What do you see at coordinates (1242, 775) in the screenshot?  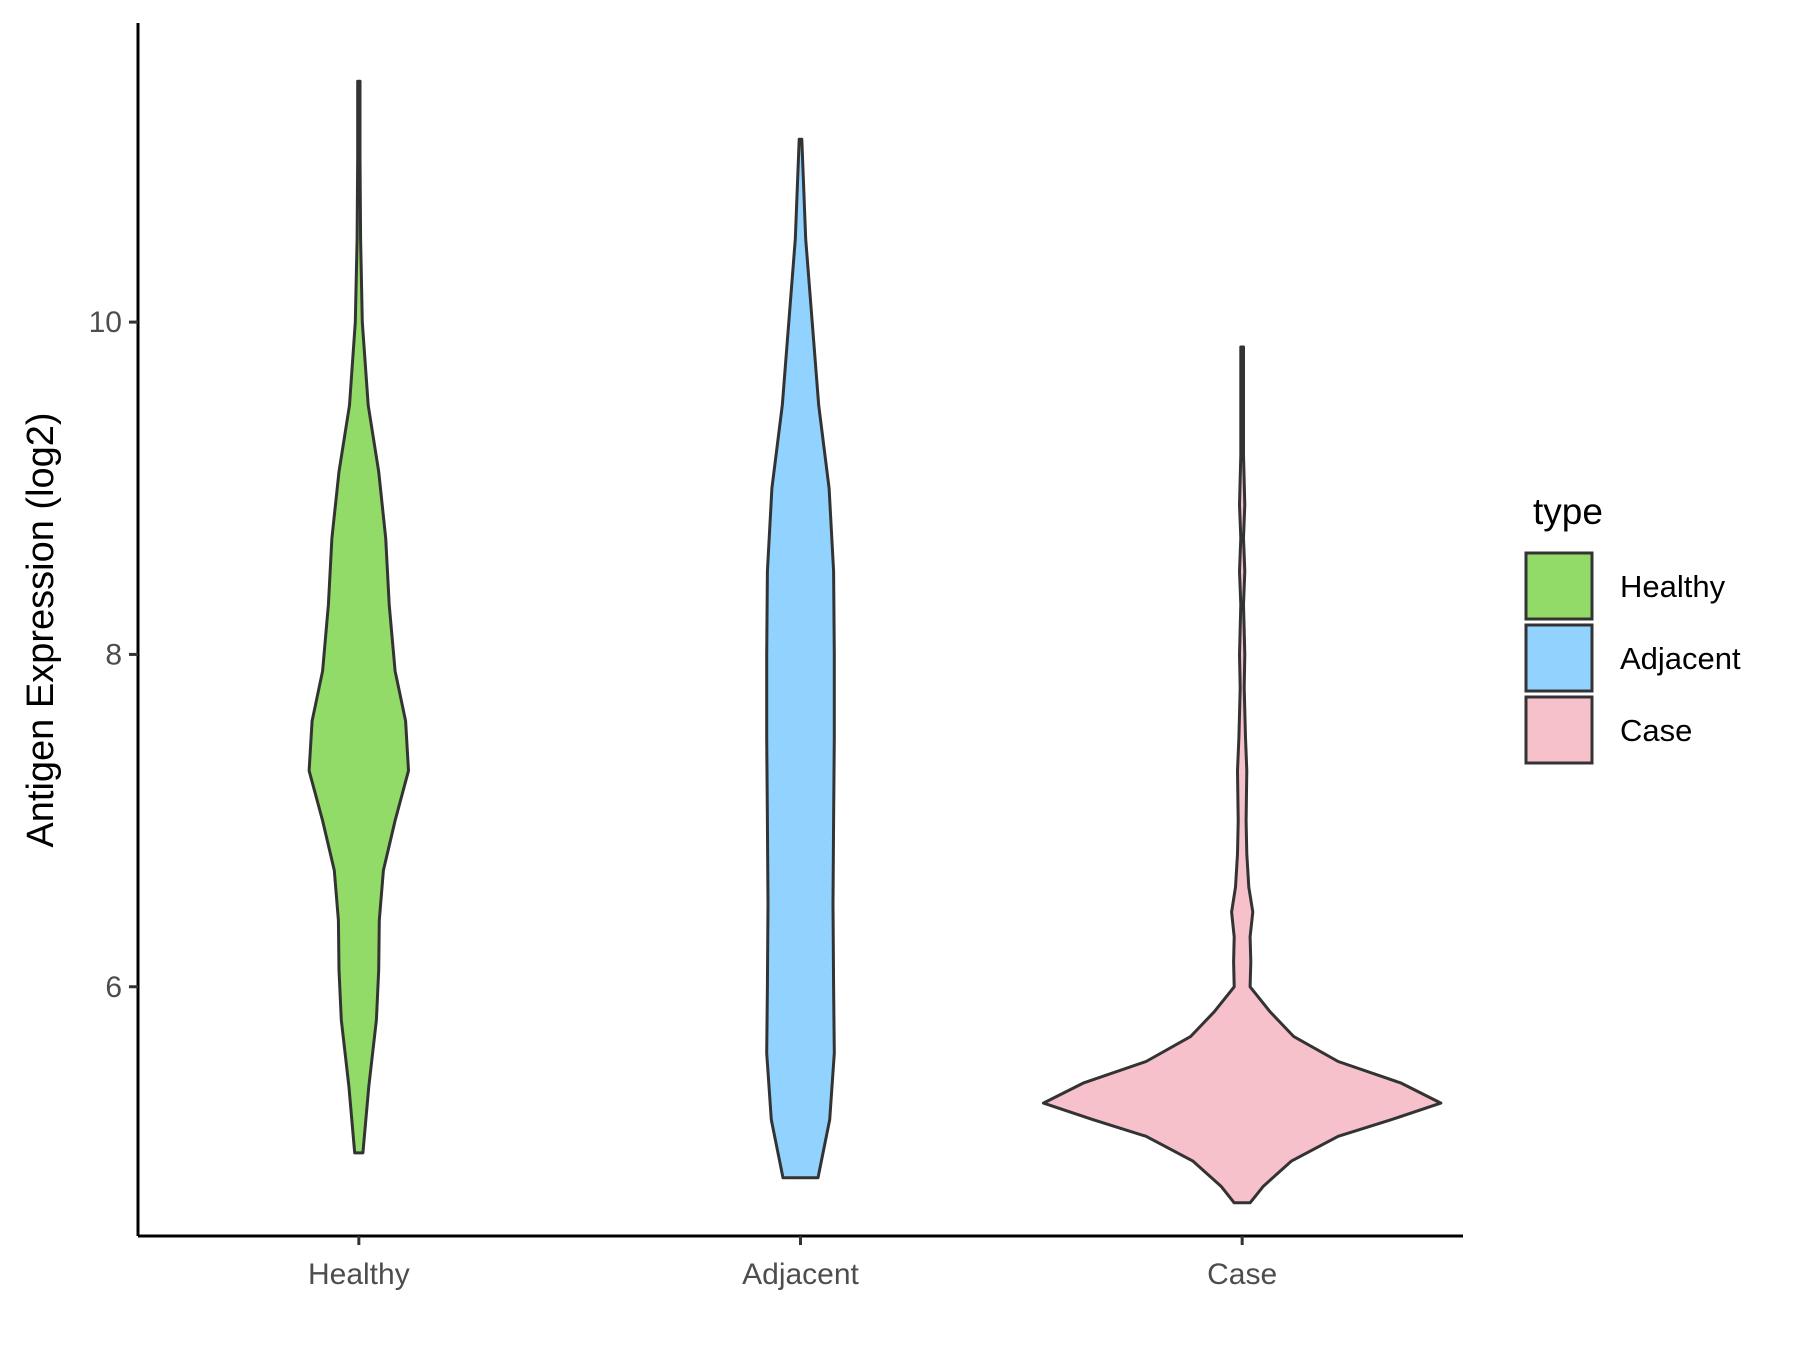 I see `violin-case` at bounding box center [1242, 775].